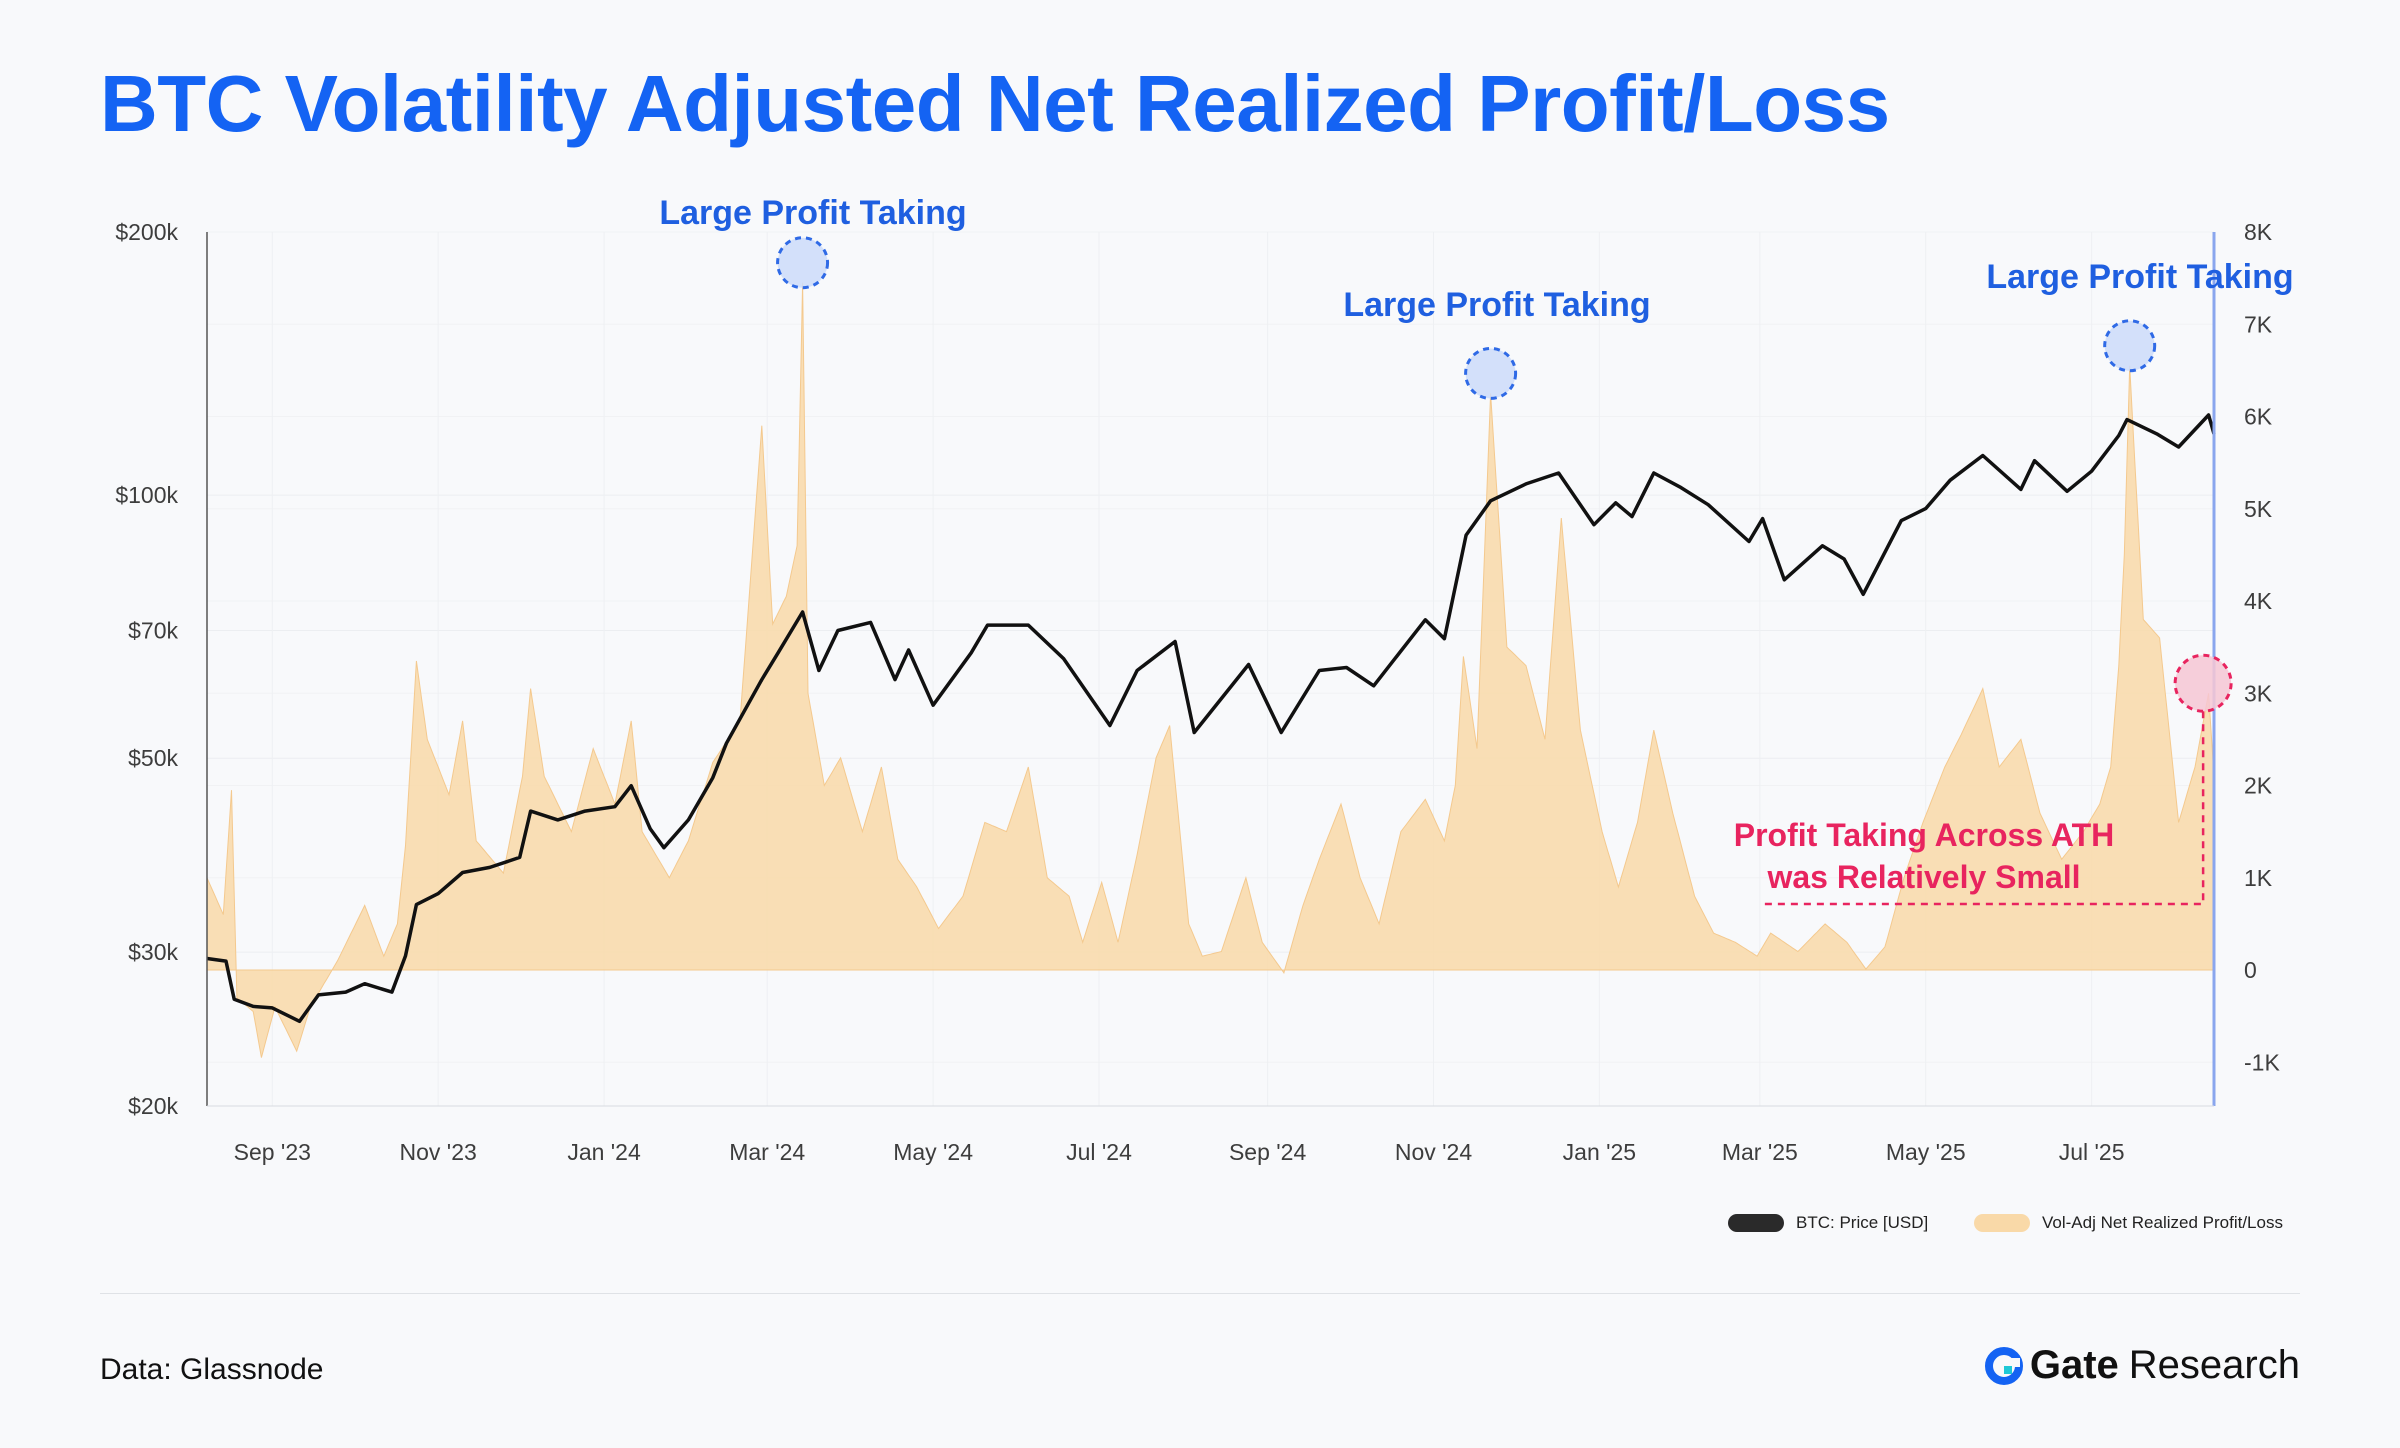 This screenshot has width=2400, height=1448. What do you see at coordinates (438, 1152) in the screenshot?
I see `x-tick-label: Nov '23` at bounding box center [438, 1152].